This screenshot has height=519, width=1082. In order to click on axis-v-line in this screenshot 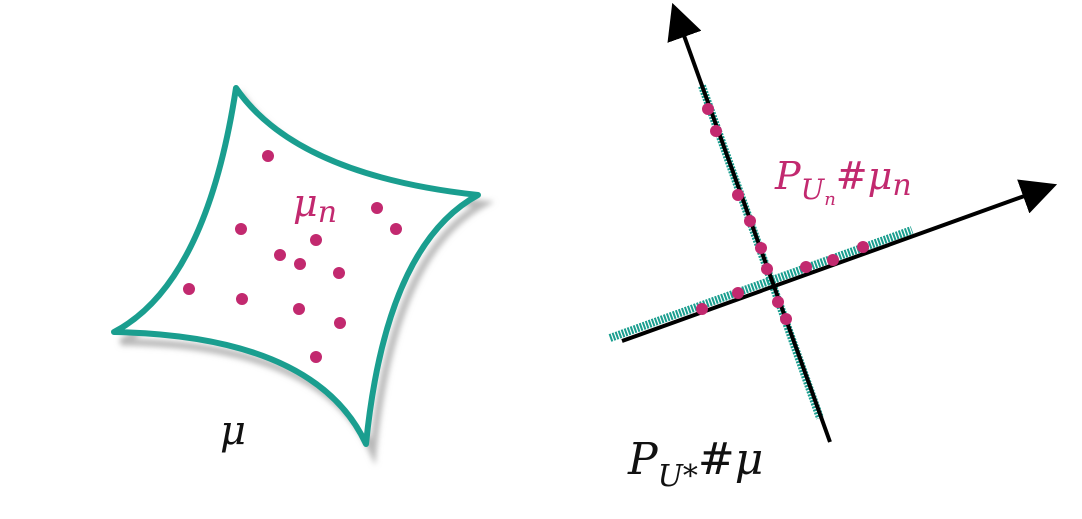, I will do `click(839, 261)`.